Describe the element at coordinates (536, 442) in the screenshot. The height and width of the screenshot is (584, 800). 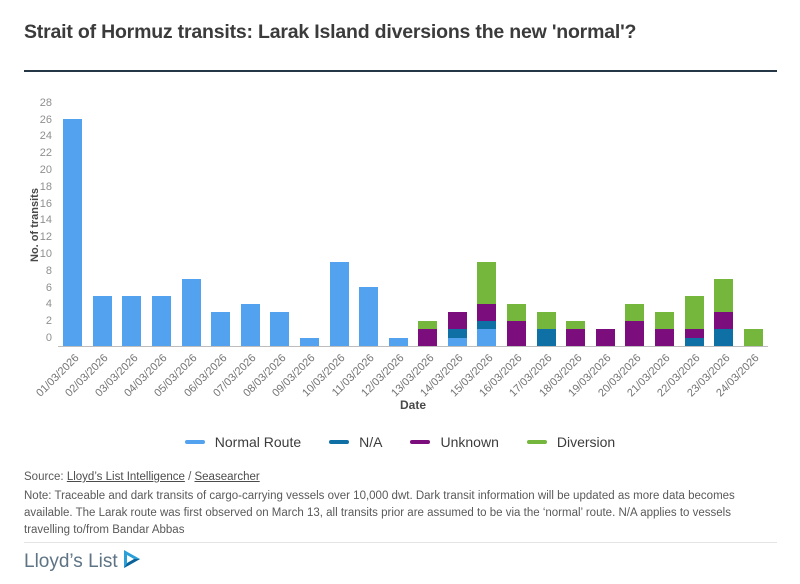
I see `legend-swatch-diversion` at that location.